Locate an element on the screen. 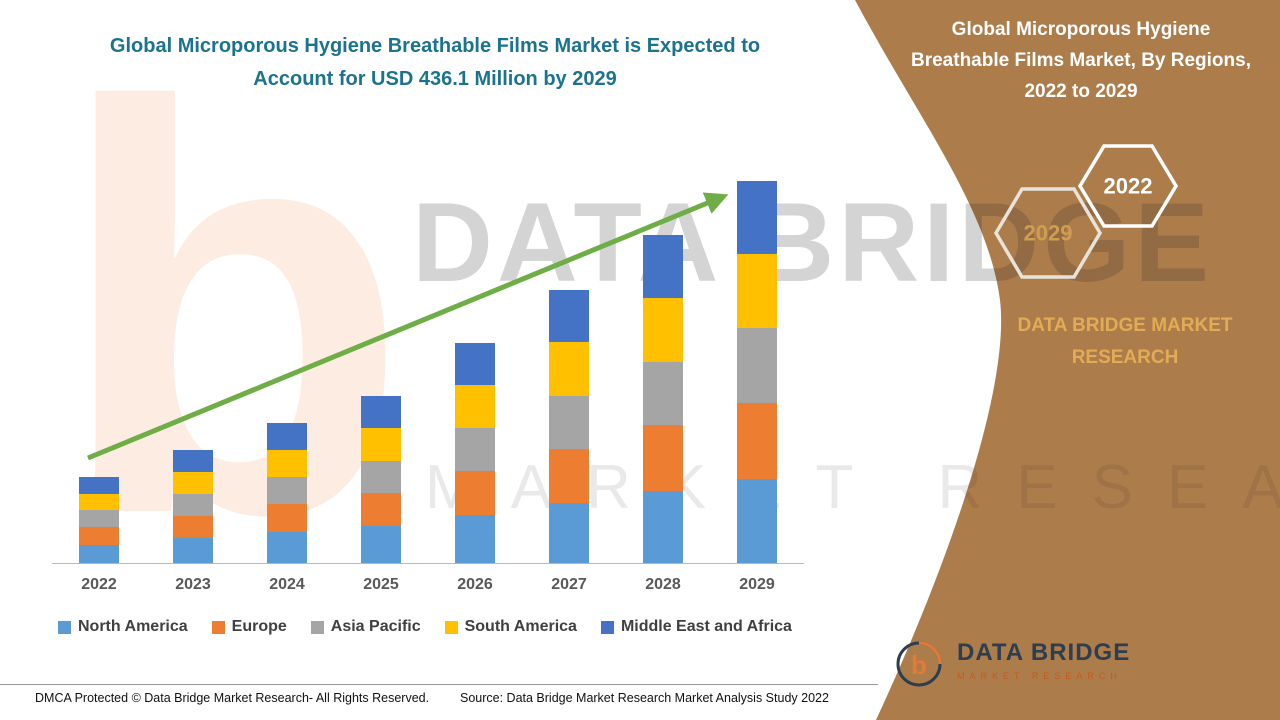 This screenshot has width=1280, height=720. segment-2024-north-america is located at coordinates (287, 547).